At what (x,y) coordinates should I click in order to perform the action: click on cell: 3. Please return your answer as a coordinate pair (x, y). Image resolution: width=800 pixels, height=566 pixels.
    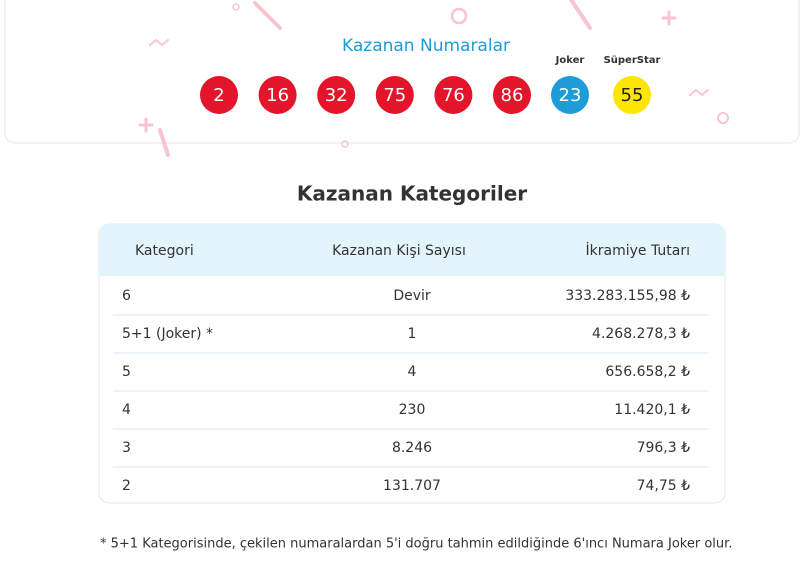
    Looking at the image, I should click on (126, 448).